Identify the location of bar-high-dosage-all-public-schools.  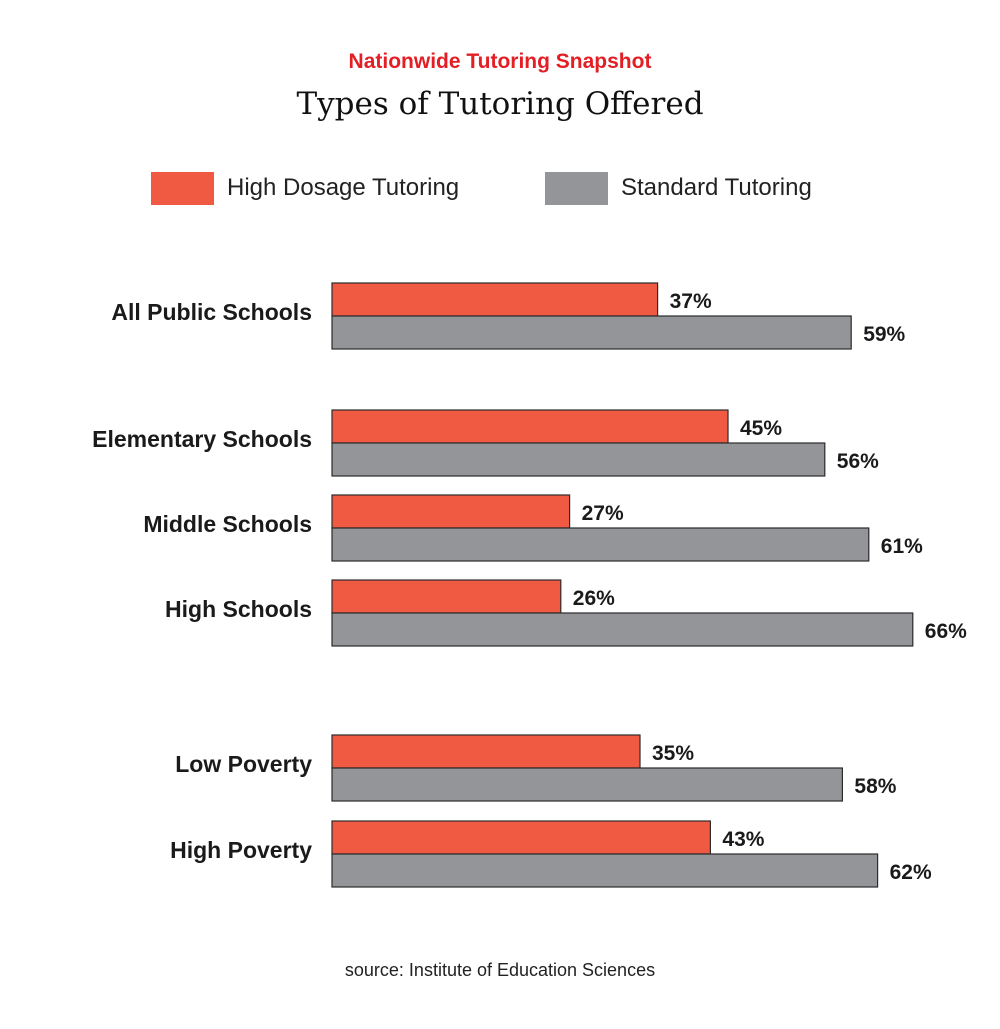
(495, 299).